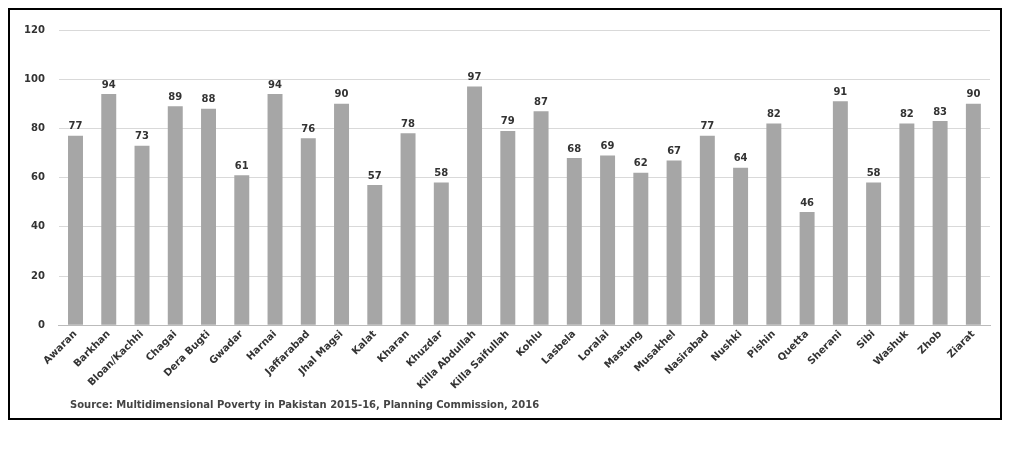 The height and width of the screenshot is (450, 1013). I want to click on data-label: 73, so click(142, 136).